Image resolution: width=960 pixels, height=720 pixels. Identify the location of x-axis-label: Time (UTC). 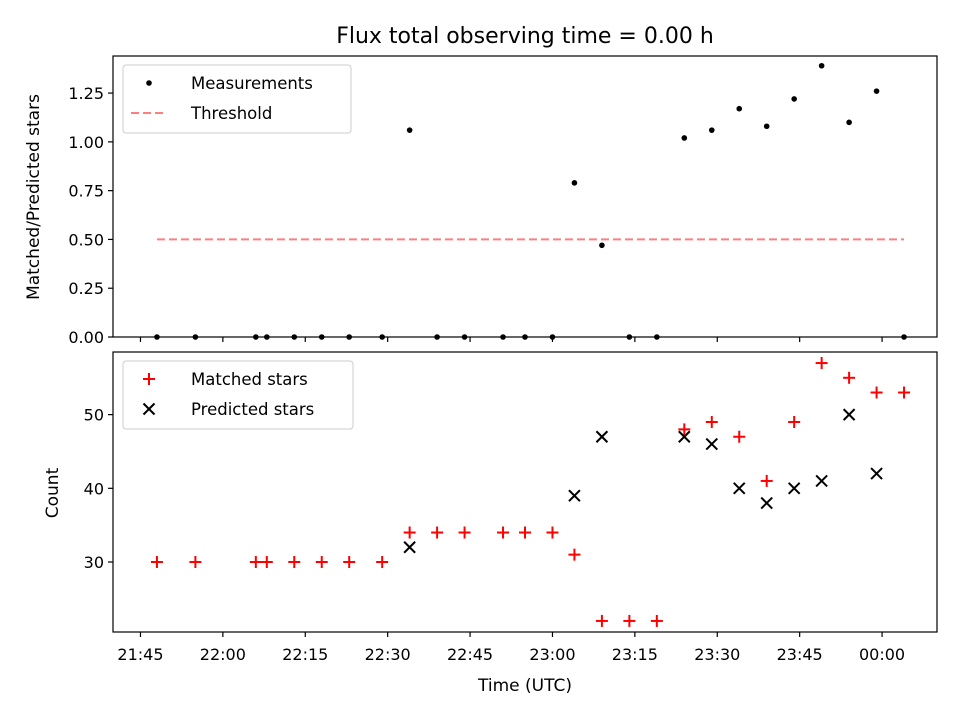
(524, 686).